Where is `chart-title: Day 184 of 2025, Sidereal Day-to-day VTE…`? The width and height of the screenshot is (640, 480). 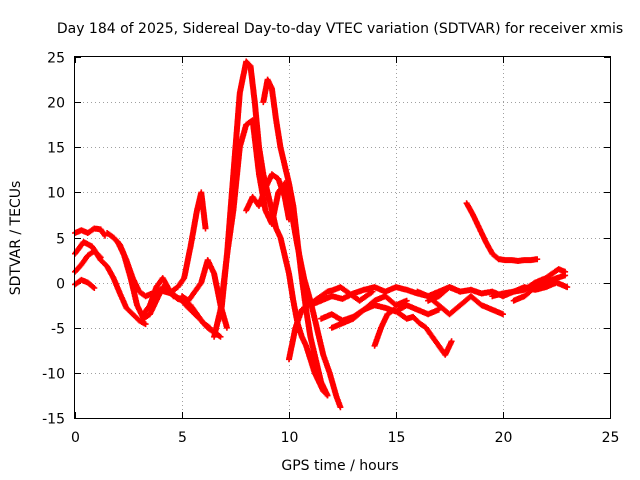 chart-title: Day 184 of 2025, Sidereal Day-to-day VTE… is located at coordinates (340, 29).